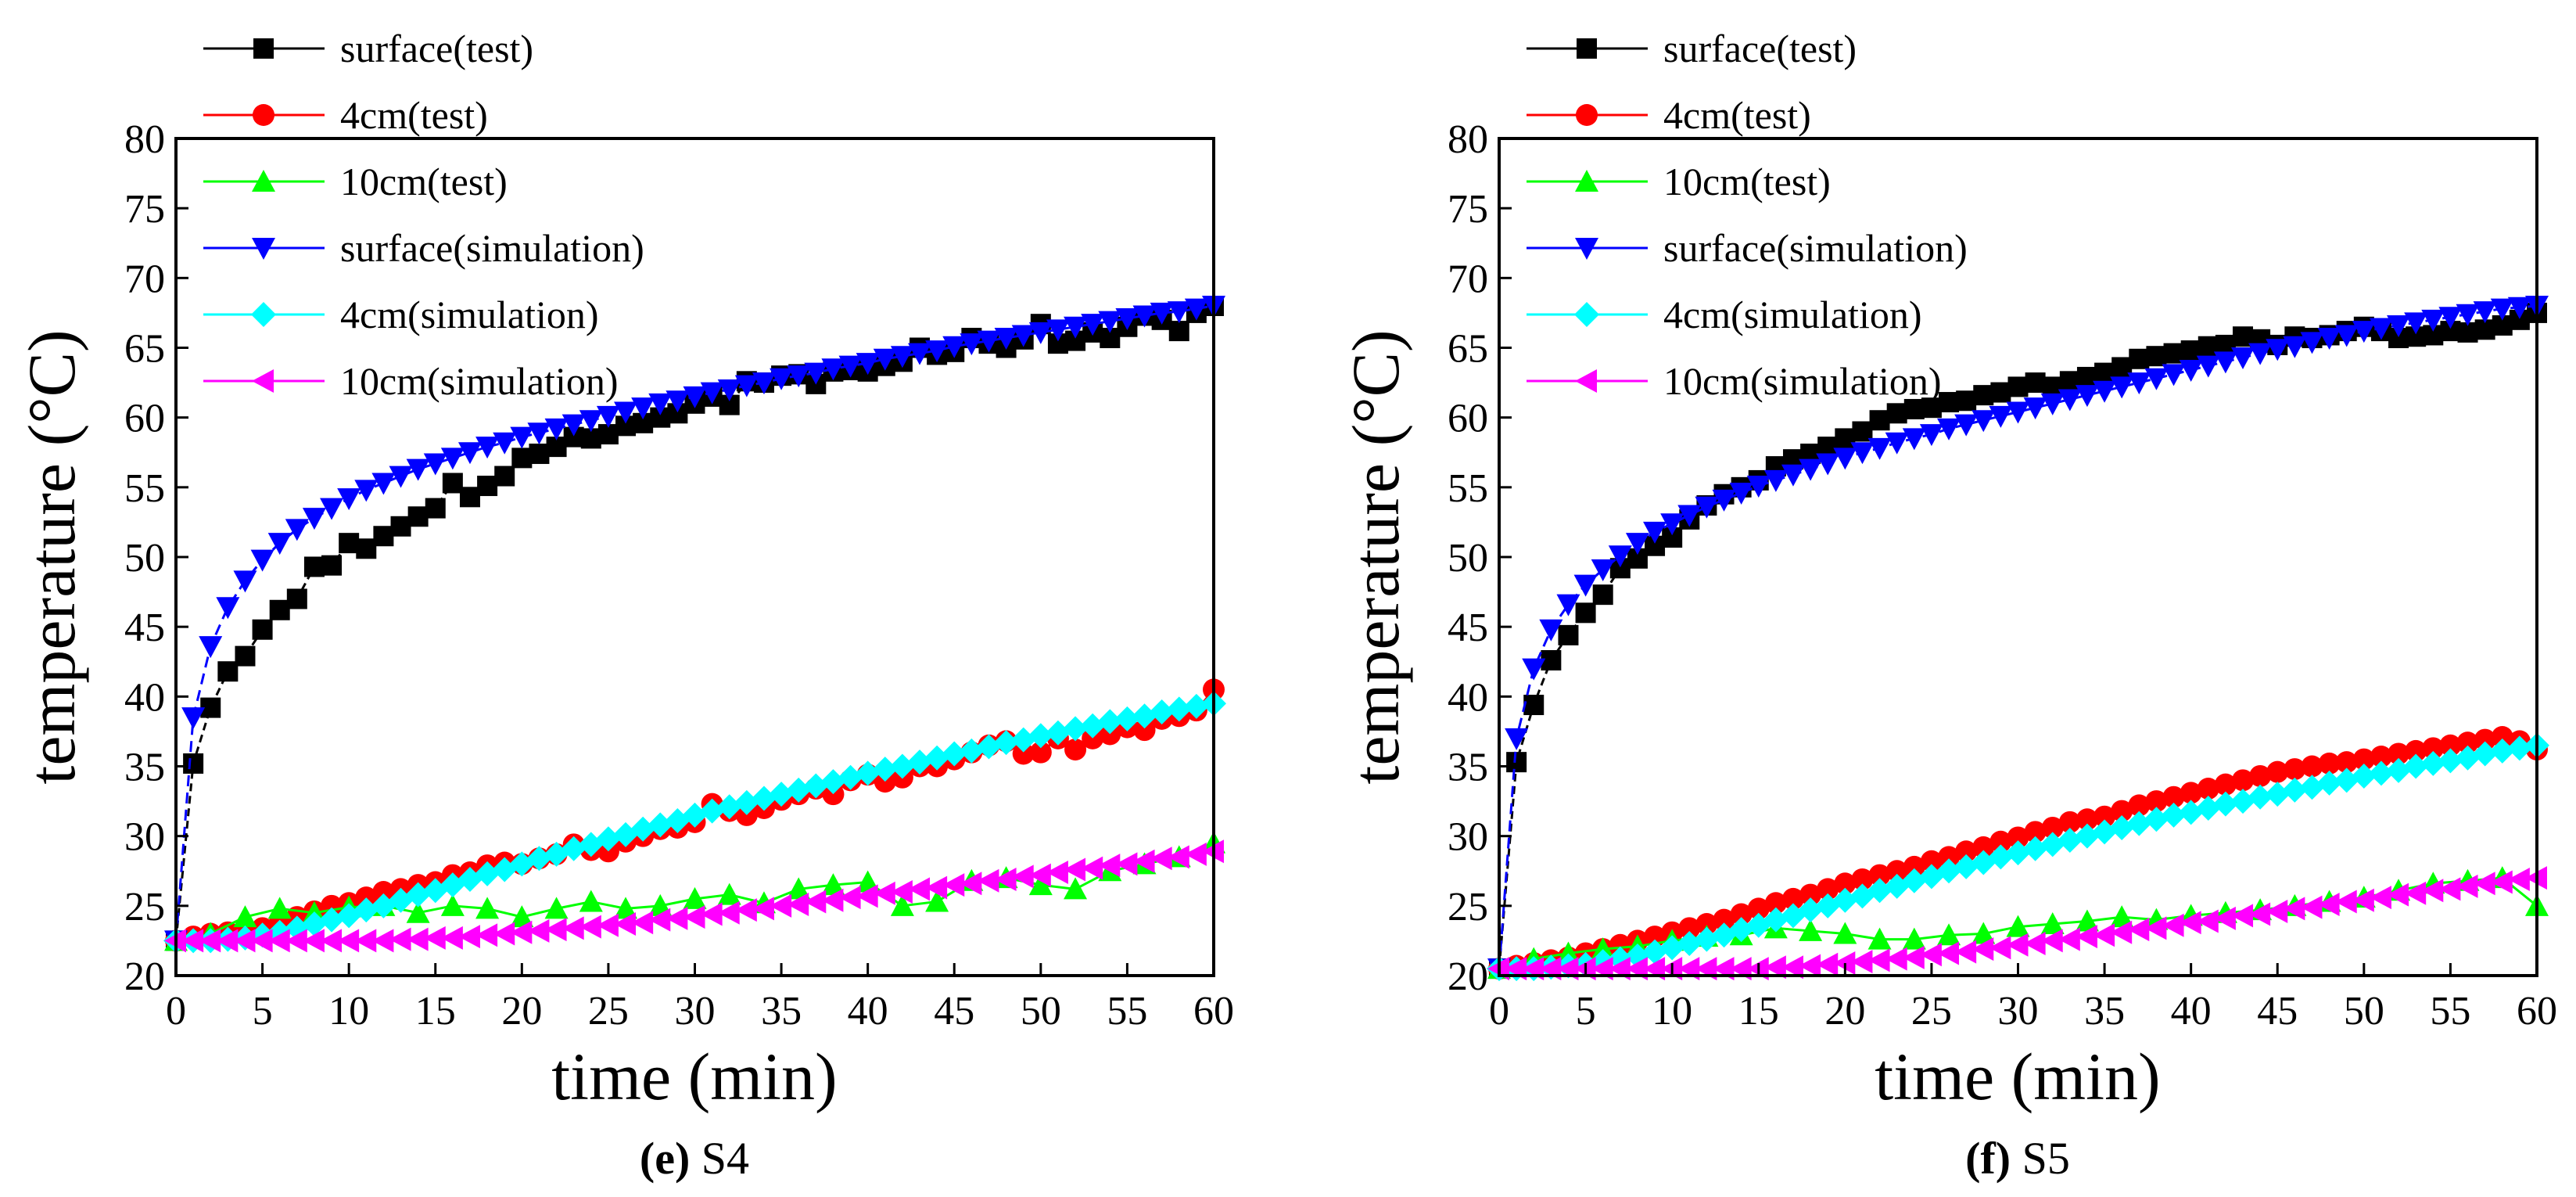 Image resolution: width=2576 pixels, height=1197 pixels. Describe the element at coordinates (1468, 419) in the screenshot. I see `y-tick-label: 60` at that location.